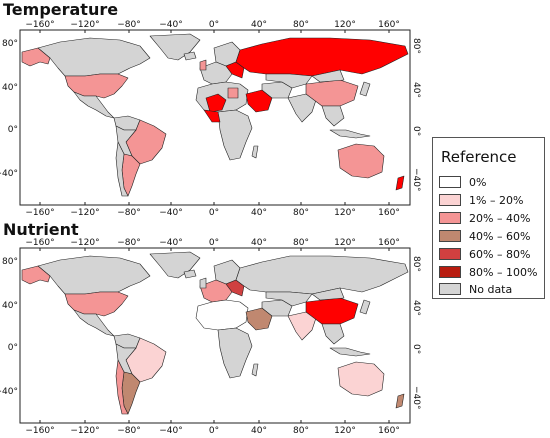  What do you see at coordinates (479, 157) in the screenshot?
I see `legend-title: Reference` at bounding box center [479, 157].